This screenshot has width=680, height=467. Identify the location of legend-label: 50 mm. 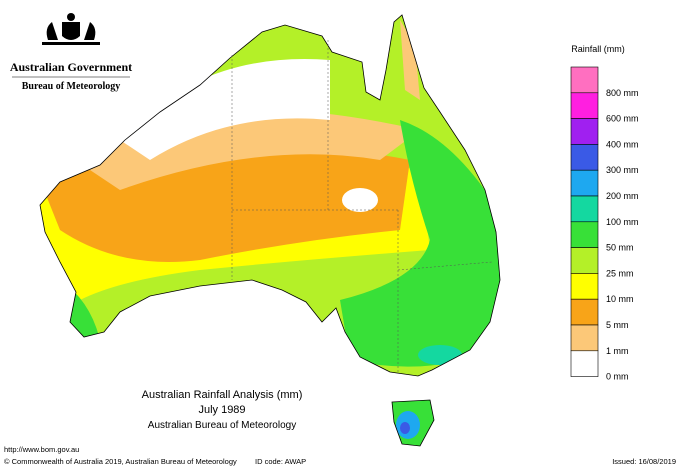
(620, 248).